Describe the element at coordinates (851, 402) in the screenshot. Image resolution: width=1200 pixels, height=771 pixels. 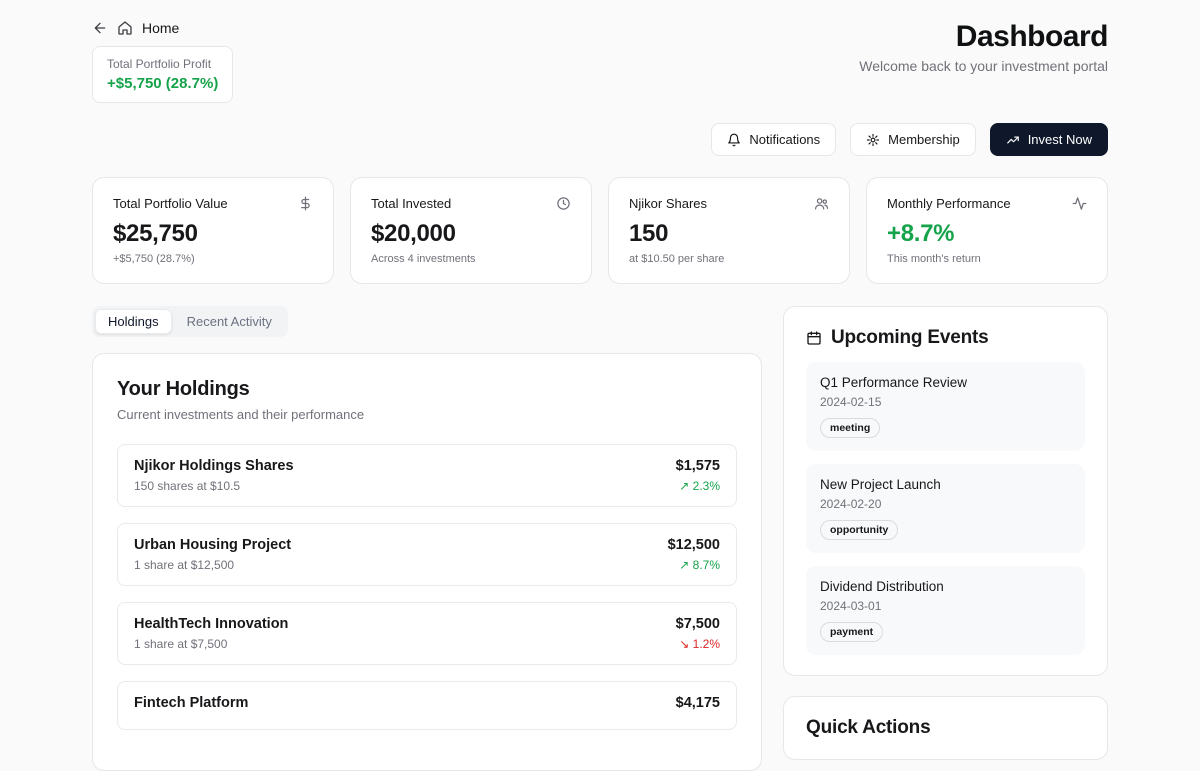
I see `event-date: 2024-02-15` at that location.